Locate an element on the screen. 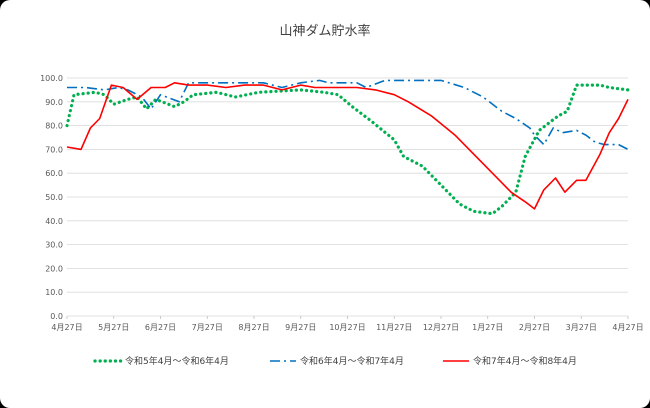  legend: 令和5年4月～令和6年4月 令和6年4月～令和7年4月 令和7年4月～令和8年4月 is located at coordinates (335, 361).